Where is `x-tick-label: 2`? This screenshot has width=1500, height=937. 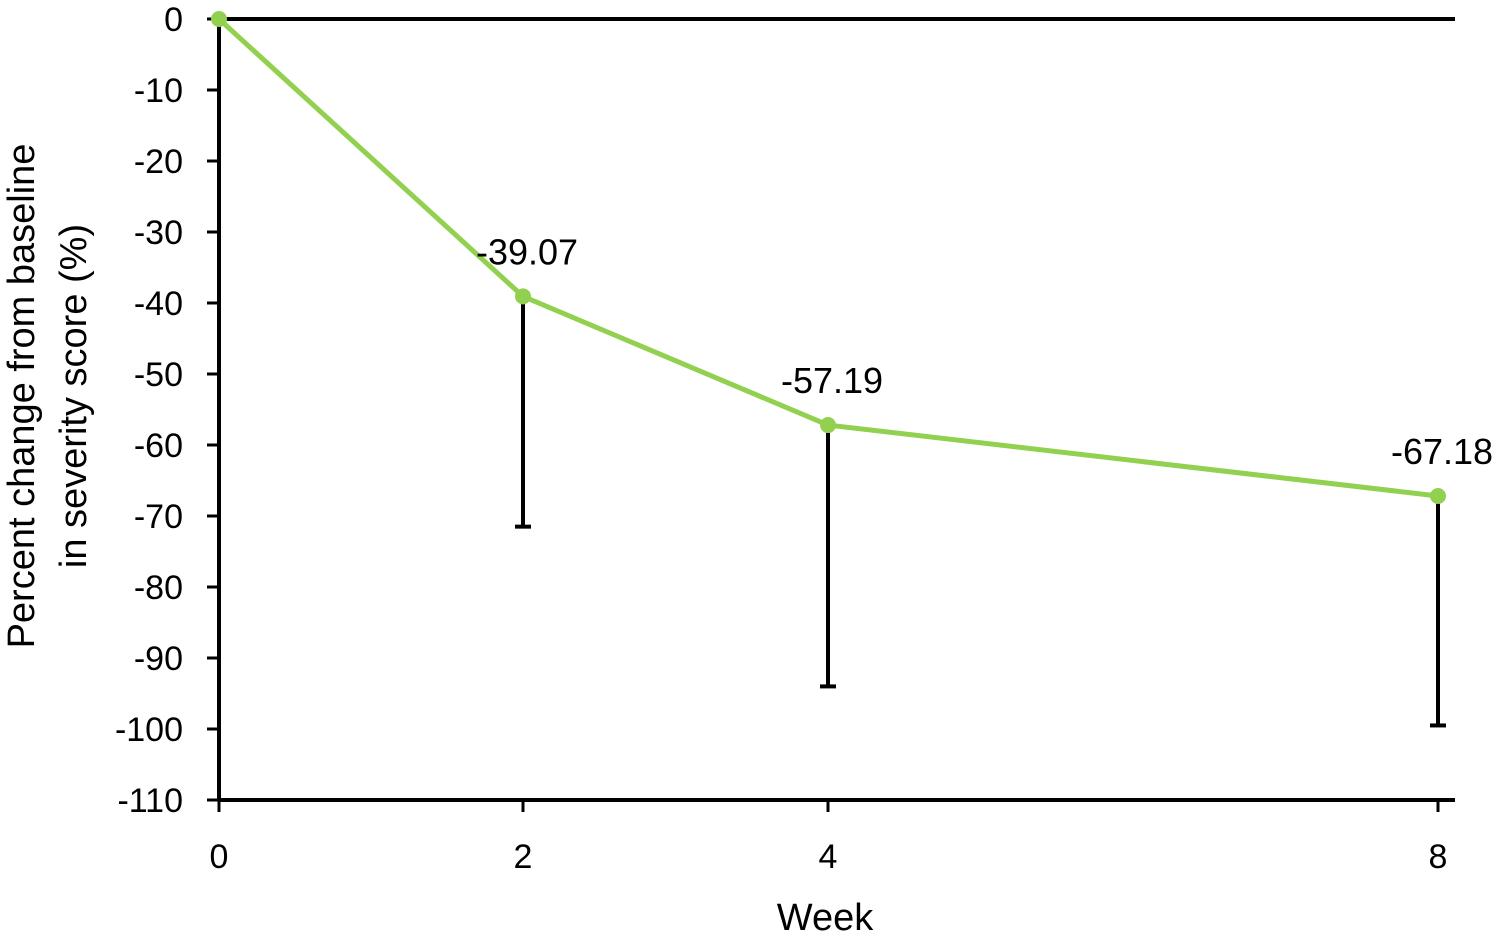 x-tick-label: 2 is located at coordinates (523, 857).